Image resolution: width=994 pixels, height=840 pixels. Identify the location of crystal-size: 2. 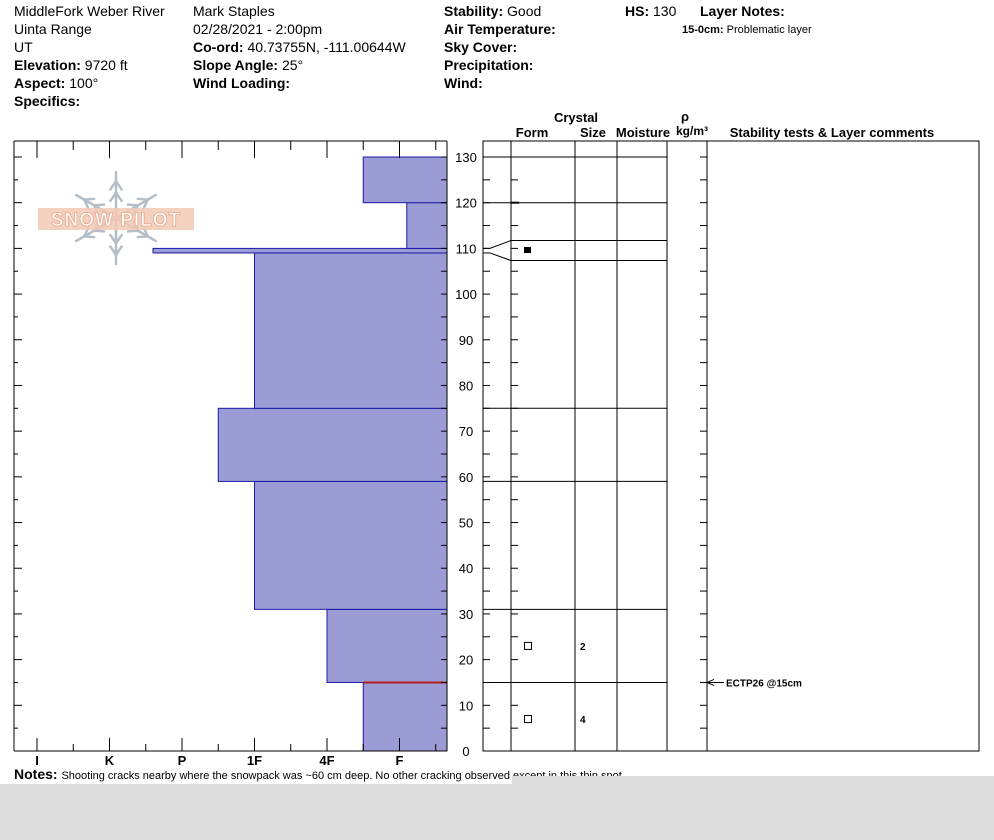
(583, 647).